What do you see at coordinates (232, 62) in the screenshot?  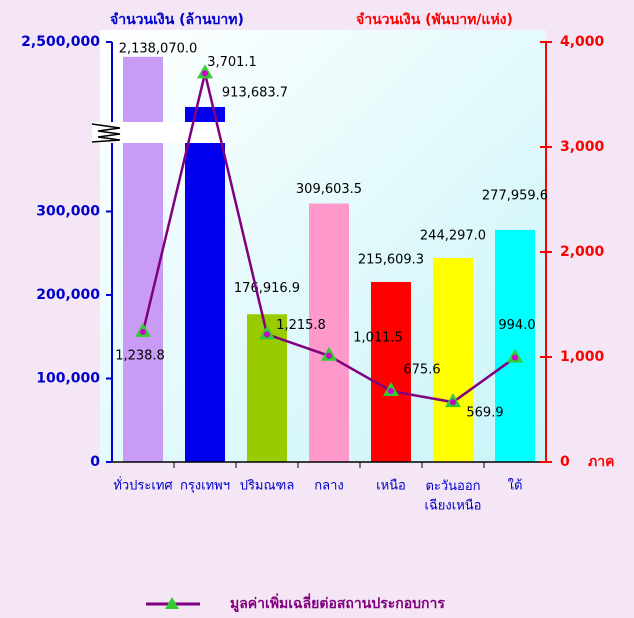 I see `line-value-label: 3,701.1` at bounding box center [232, 62].